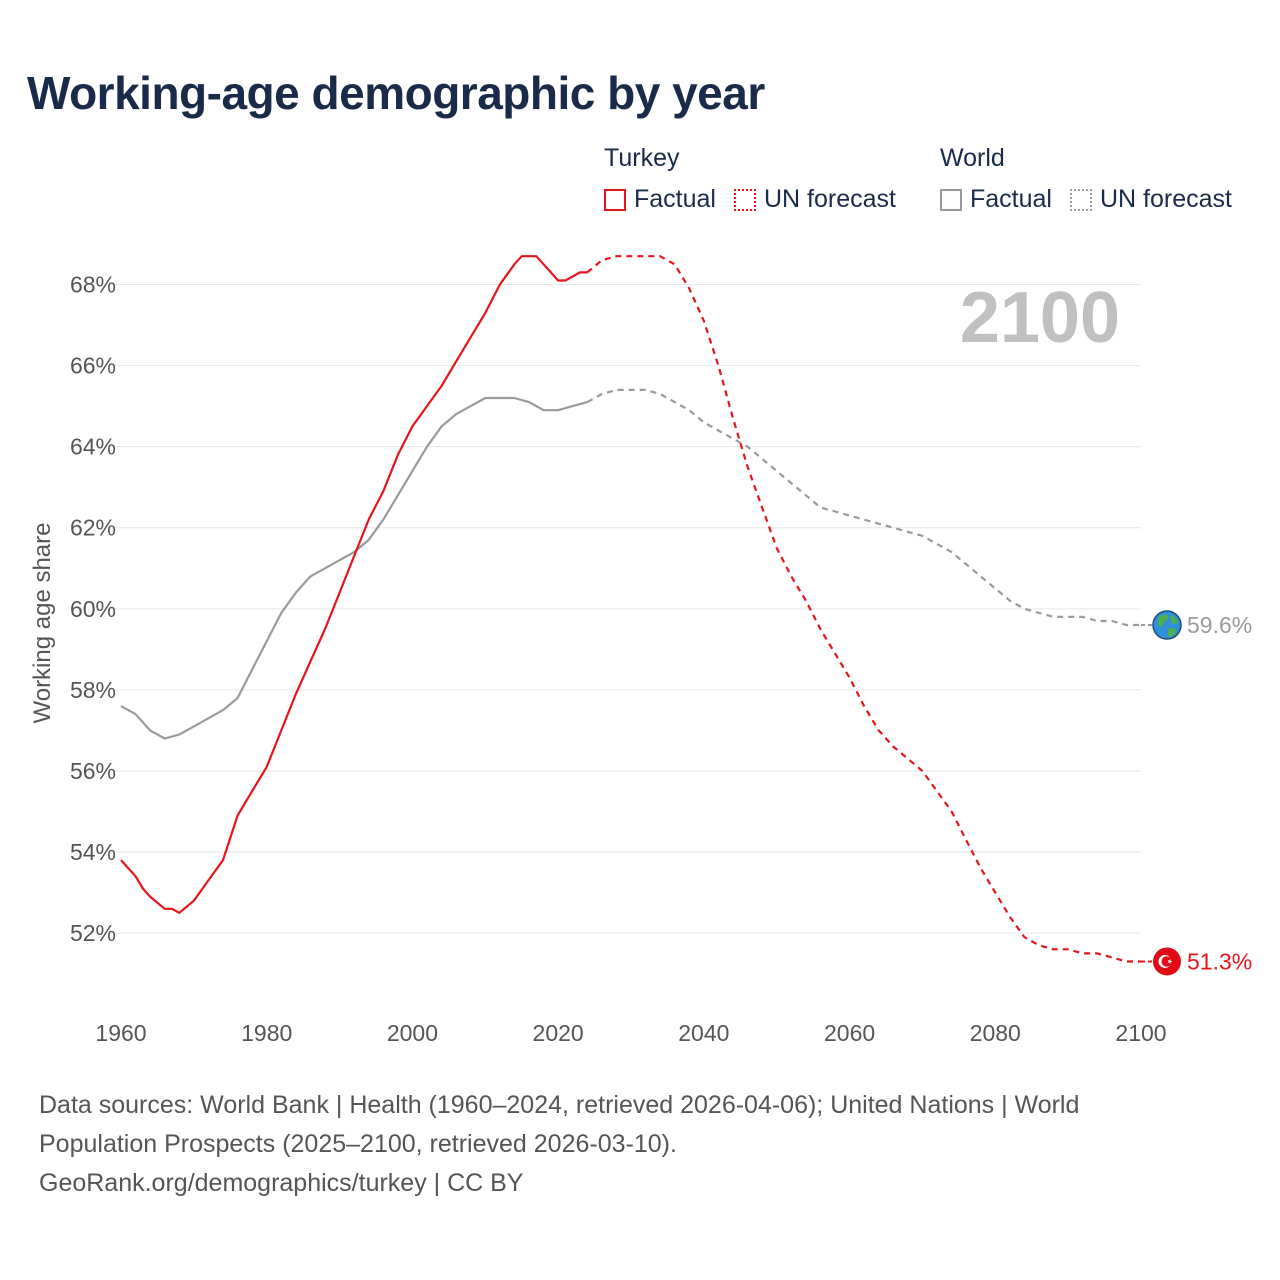 The width and height of the screenshot is (1280, 1280). What do you see at coordinates (703, 1033) in the screenshot?
I see `x-tick-label-2040: 2040` at bounding box center [703, 1033].